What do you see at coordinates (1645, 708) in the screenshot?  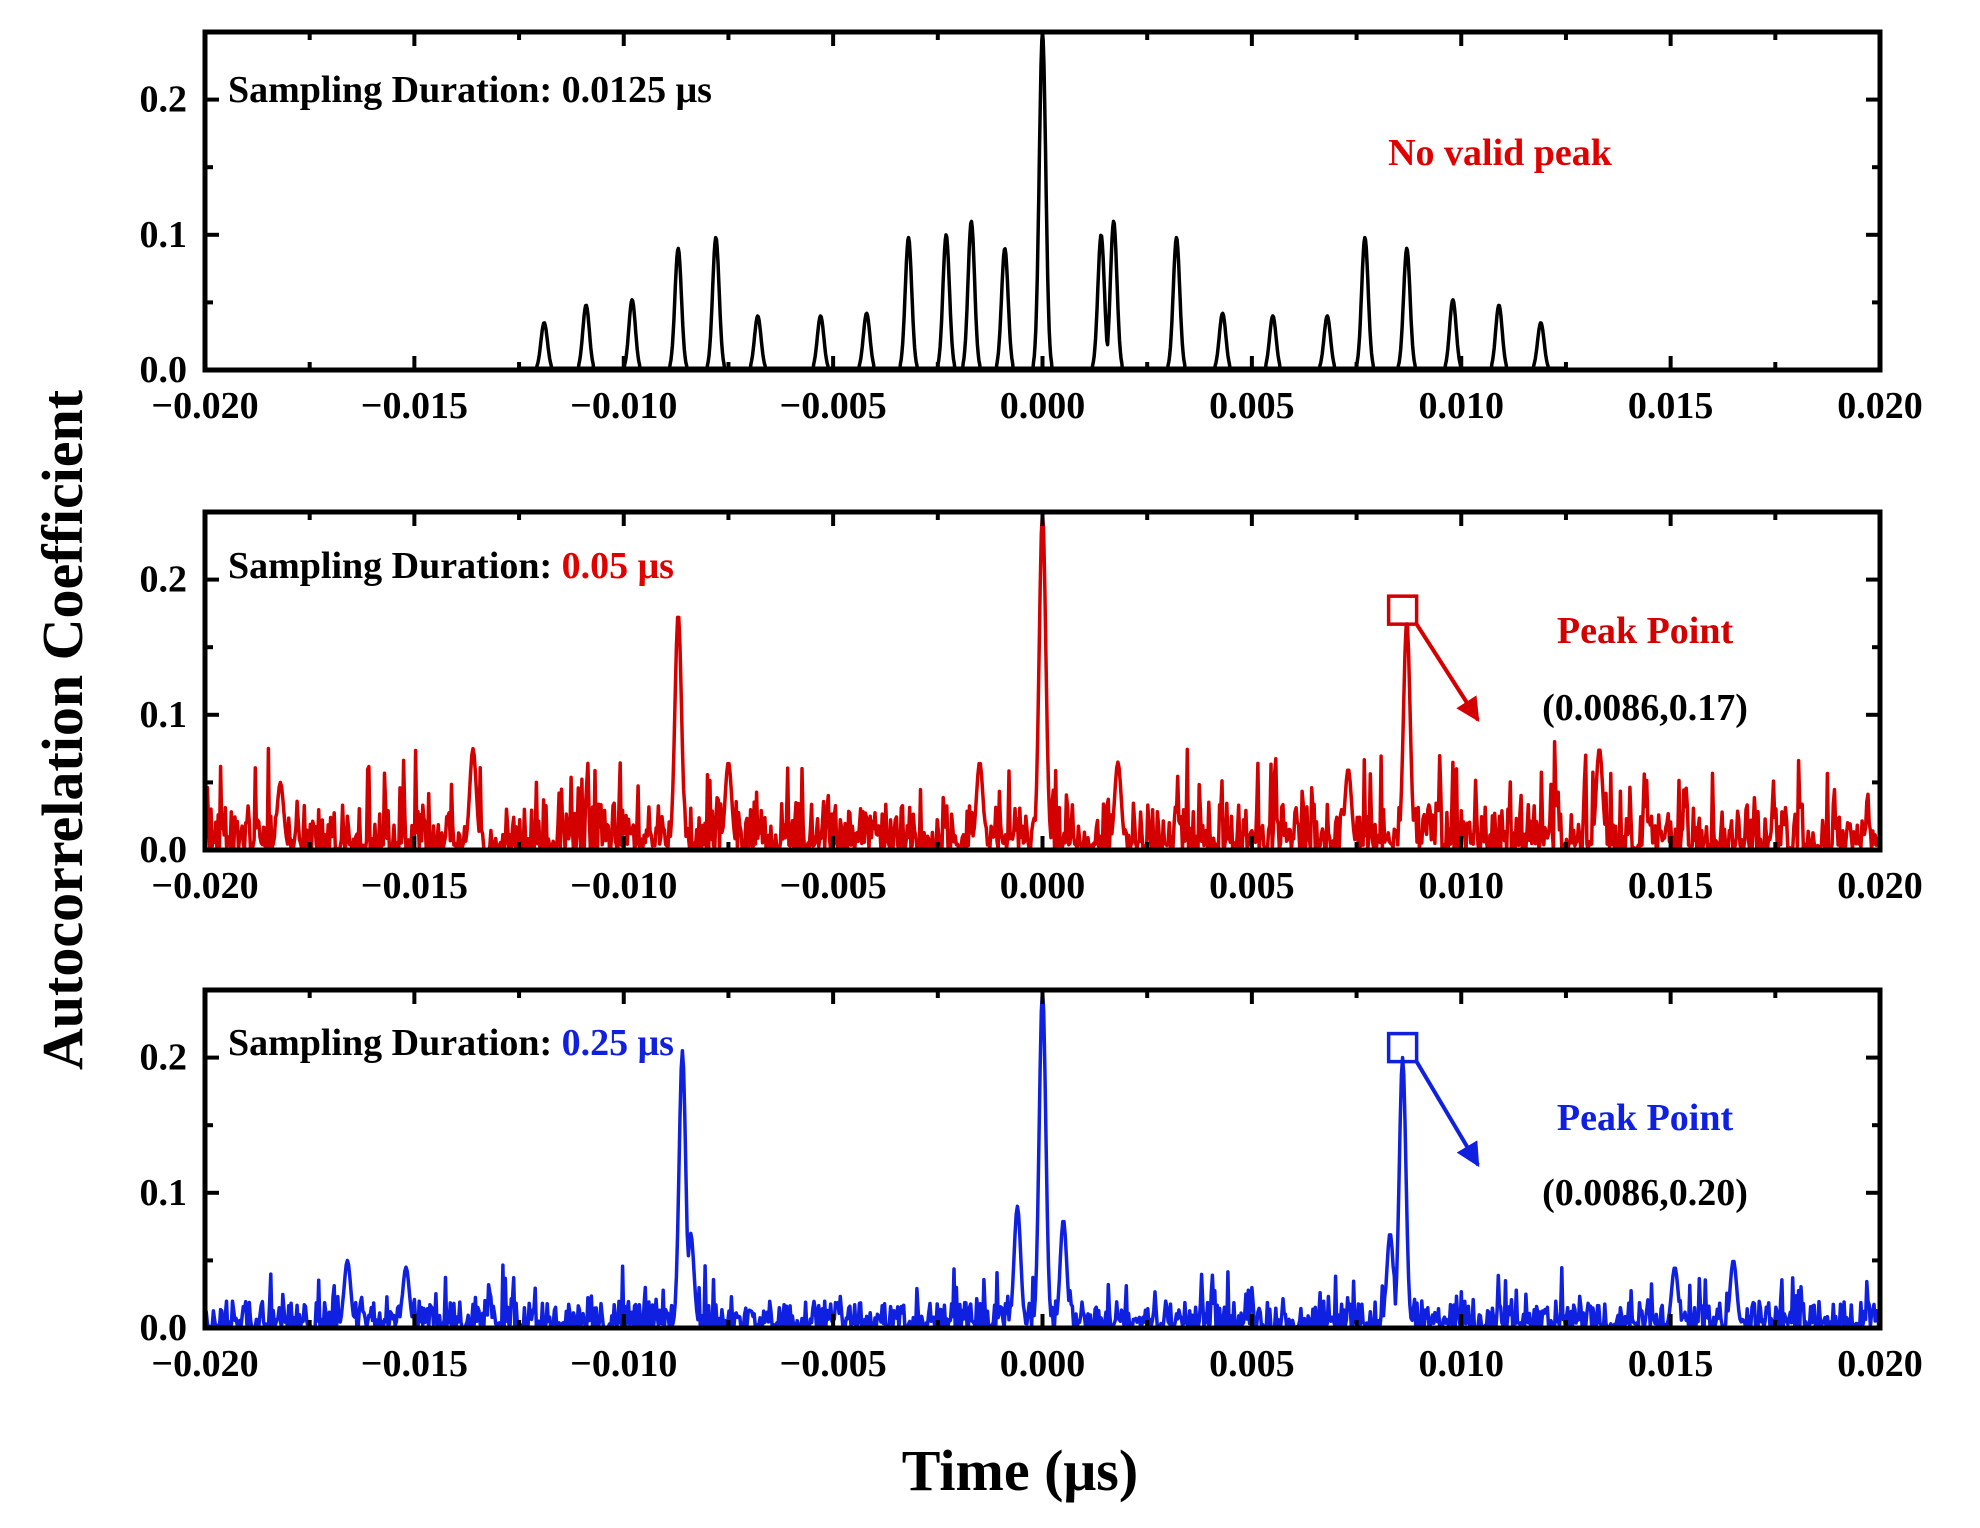 I see `peak-point-coordinates: (0.0086,0.17)` at bounding box center [1645, 708].